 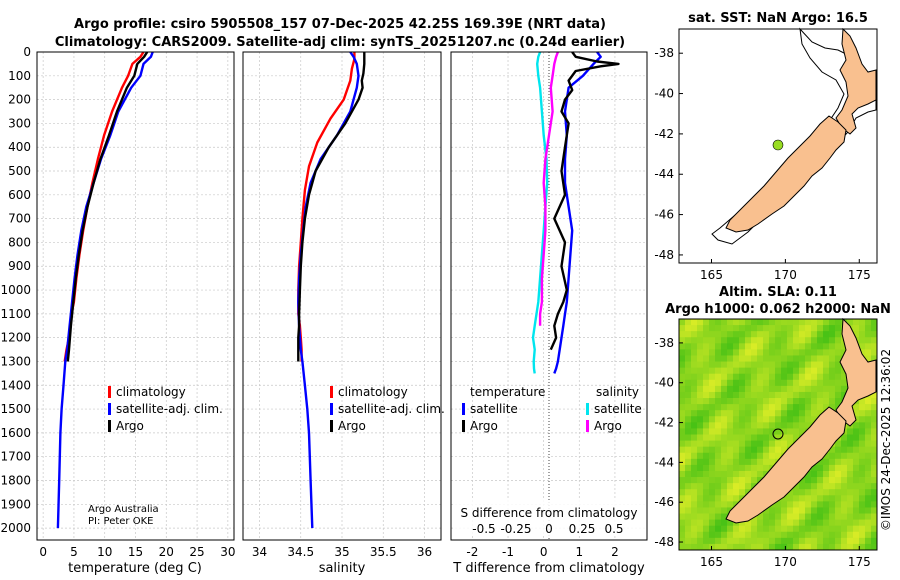 What do you see at coordinates (856, 81) in the screenshot?
I see `sst-map-north-island` at bounding box center [856, 81].